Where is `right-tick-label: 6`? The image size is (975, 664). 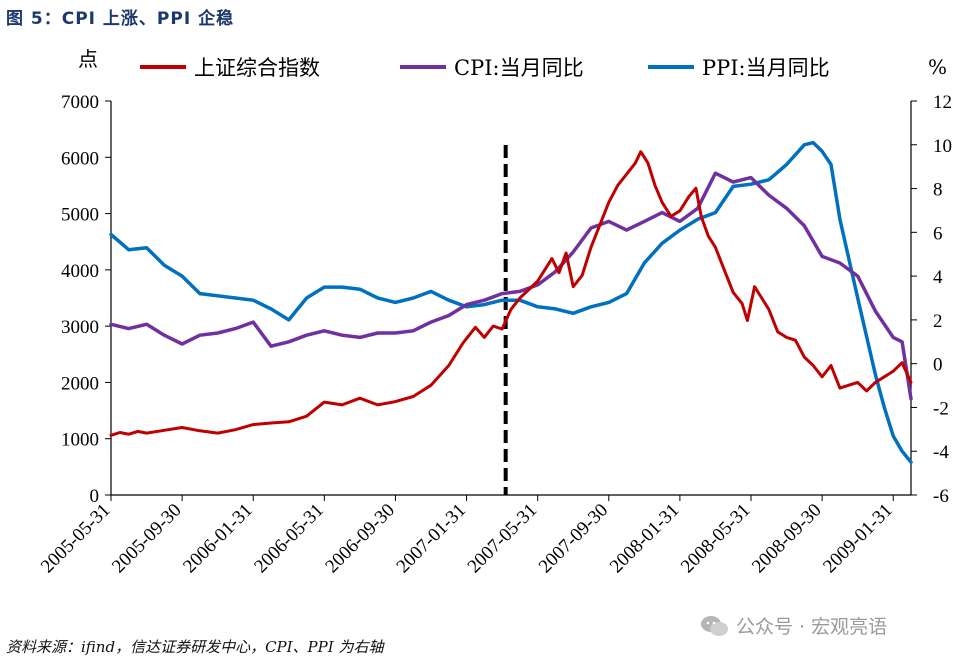 right-tick-label: 6 is located at coordinates (938, 233).